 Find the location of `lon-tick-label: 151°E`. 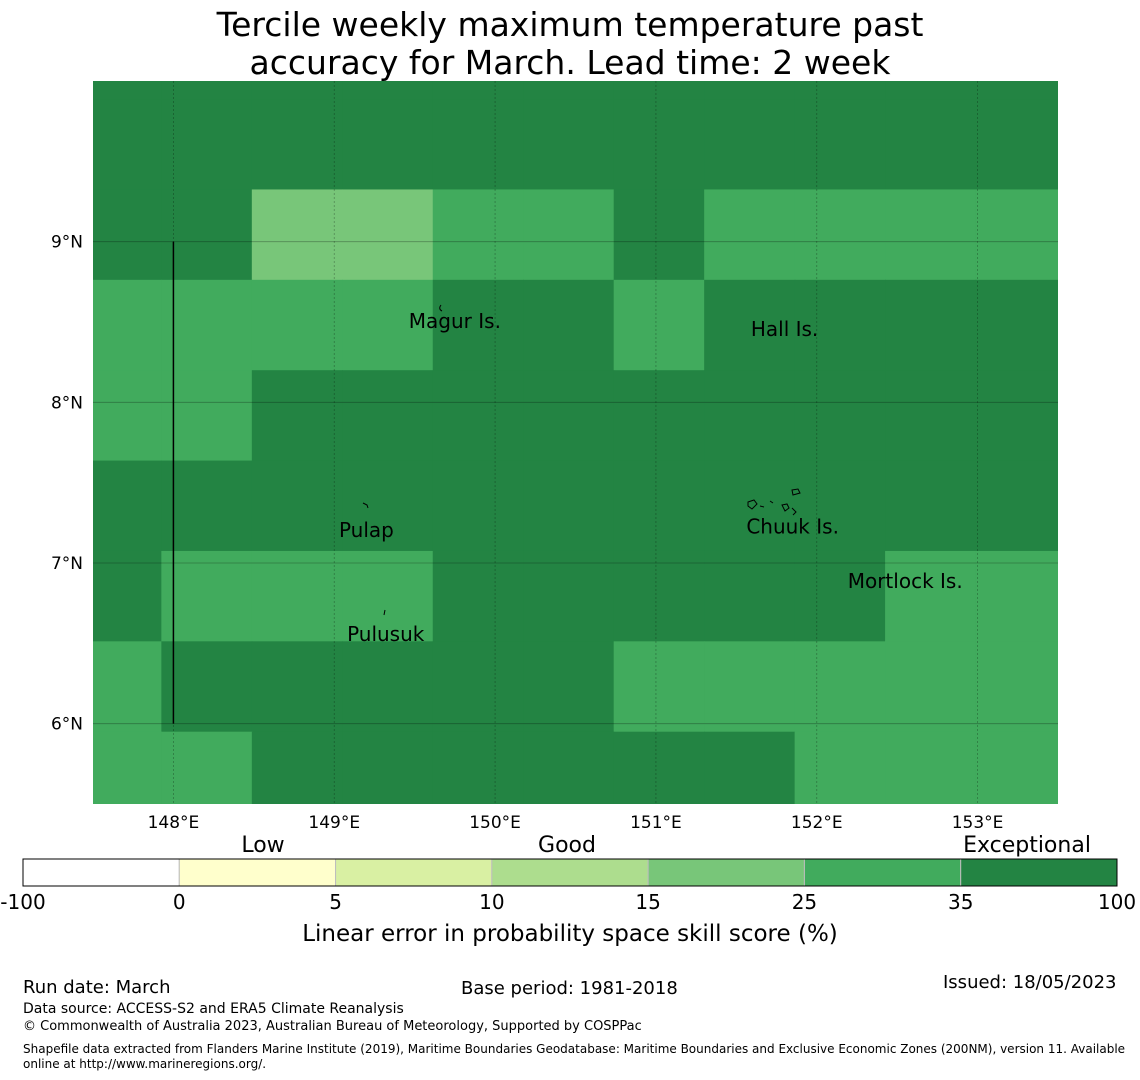

lon-tick-label: 151°E is located at coordinates (656, 823).